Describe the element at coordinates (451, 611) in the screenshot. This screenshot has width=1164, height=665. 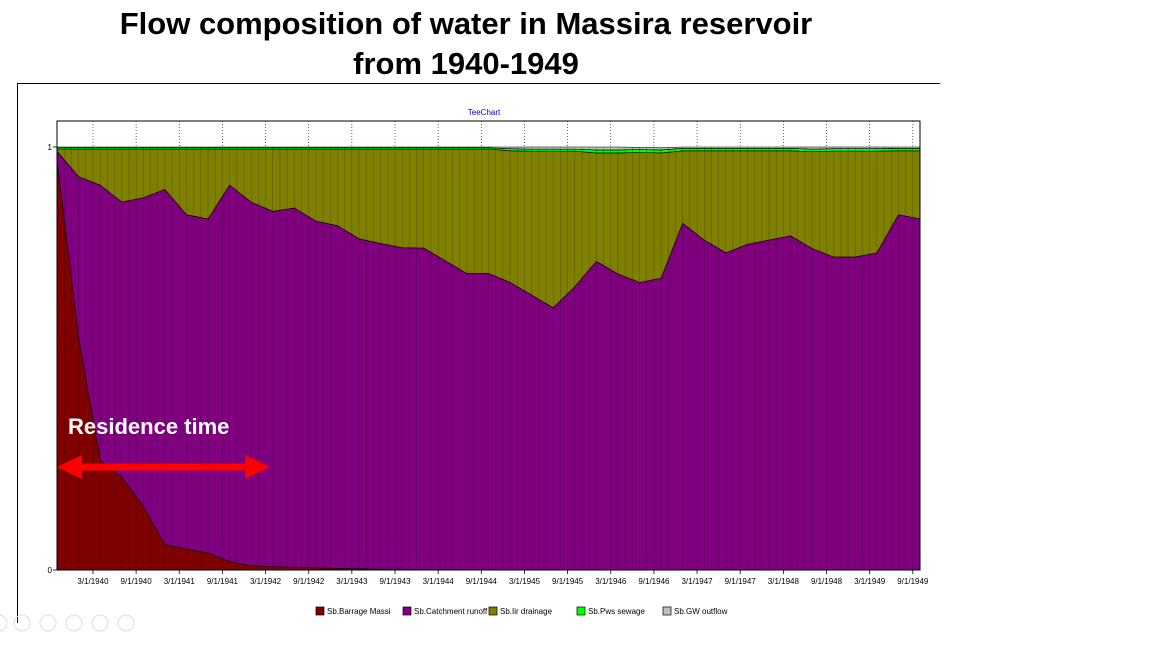
I see `legend-label: Sb.Catchment runoff` at that location.